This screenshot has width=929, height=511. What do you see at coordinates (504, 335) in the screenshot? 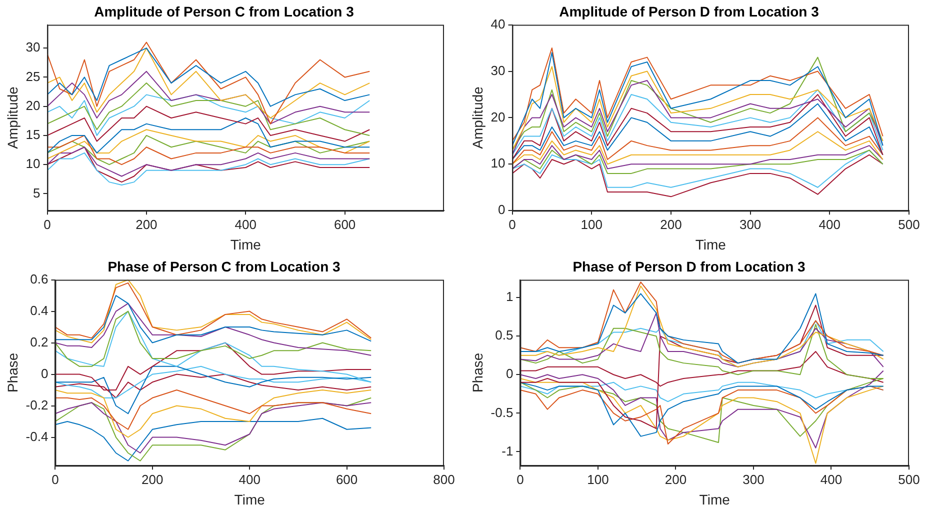
I see `y-tick-label: 0.5` at bounding box center [504, 335].